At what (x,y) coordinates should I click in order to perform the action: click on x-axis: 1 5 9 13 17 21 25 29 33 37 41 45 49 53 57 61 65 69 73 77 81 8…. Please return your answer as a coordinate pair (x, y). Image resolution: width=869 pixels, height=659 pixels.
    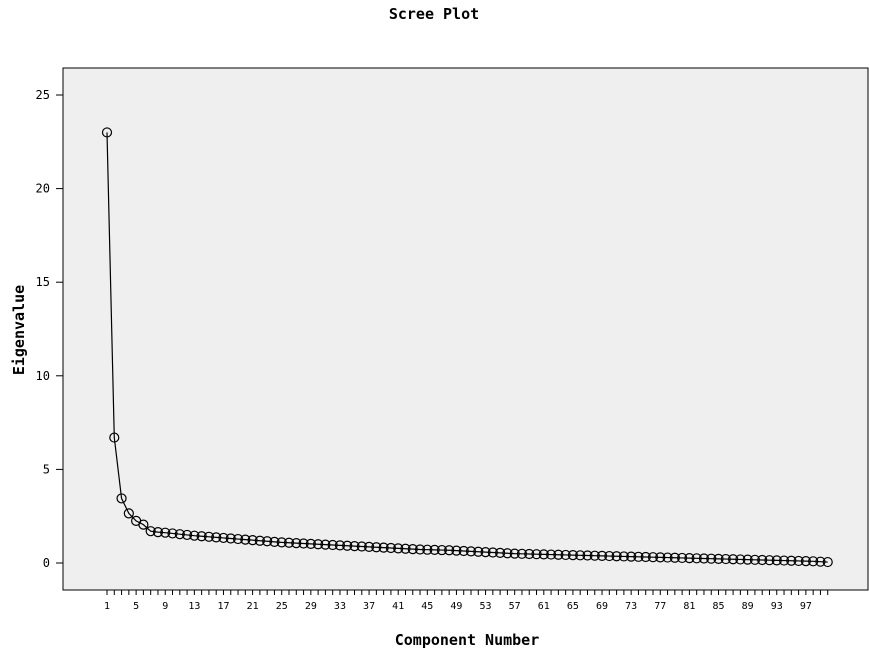
    Looking at the image, I should click on (466, 601).